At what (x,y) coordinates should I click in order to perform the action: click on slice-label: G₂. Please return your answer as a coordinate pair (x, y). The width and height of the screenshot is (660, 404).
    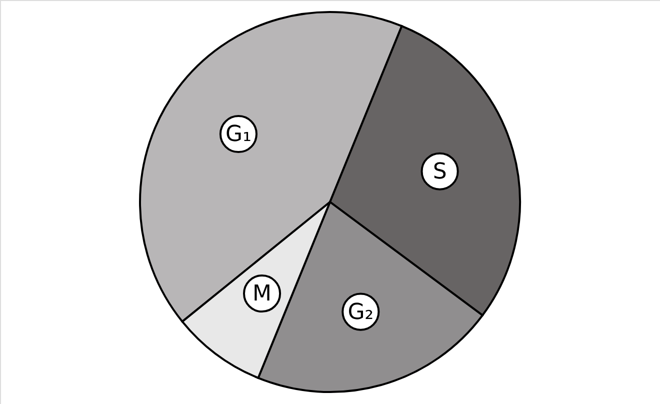
    Looking at the image, I should click on (361, 312).